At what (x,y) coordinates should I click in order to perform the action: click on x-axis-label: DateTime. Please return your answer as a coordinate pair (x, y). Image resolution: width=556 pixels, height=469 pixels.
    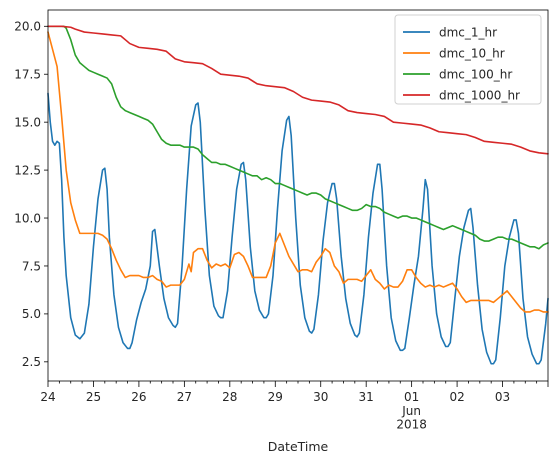
    Looking at the image, I should click on (298, 446).